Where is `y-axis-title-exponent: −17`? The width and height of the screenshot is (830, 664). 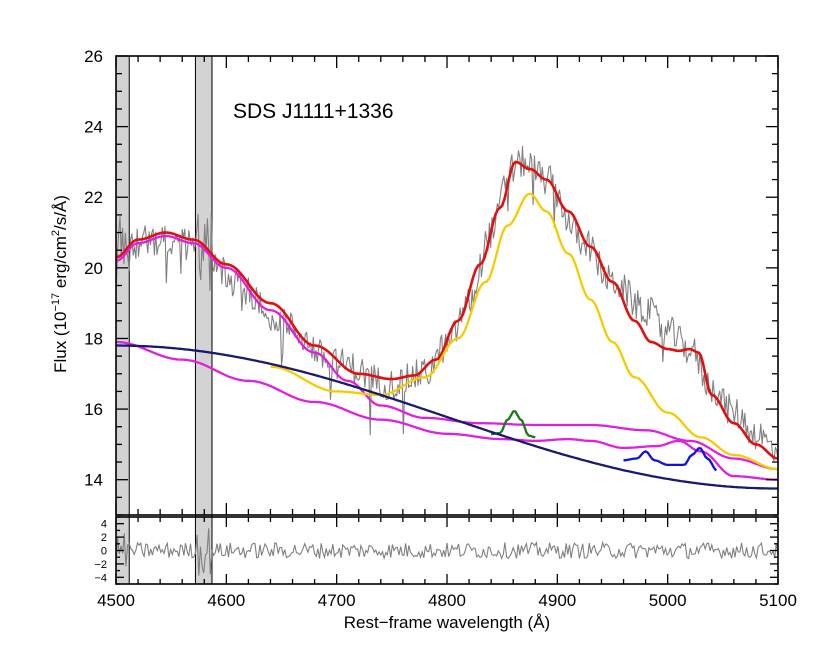 y-axis-title-exponent: −17 is located at coordinates (56, 302).